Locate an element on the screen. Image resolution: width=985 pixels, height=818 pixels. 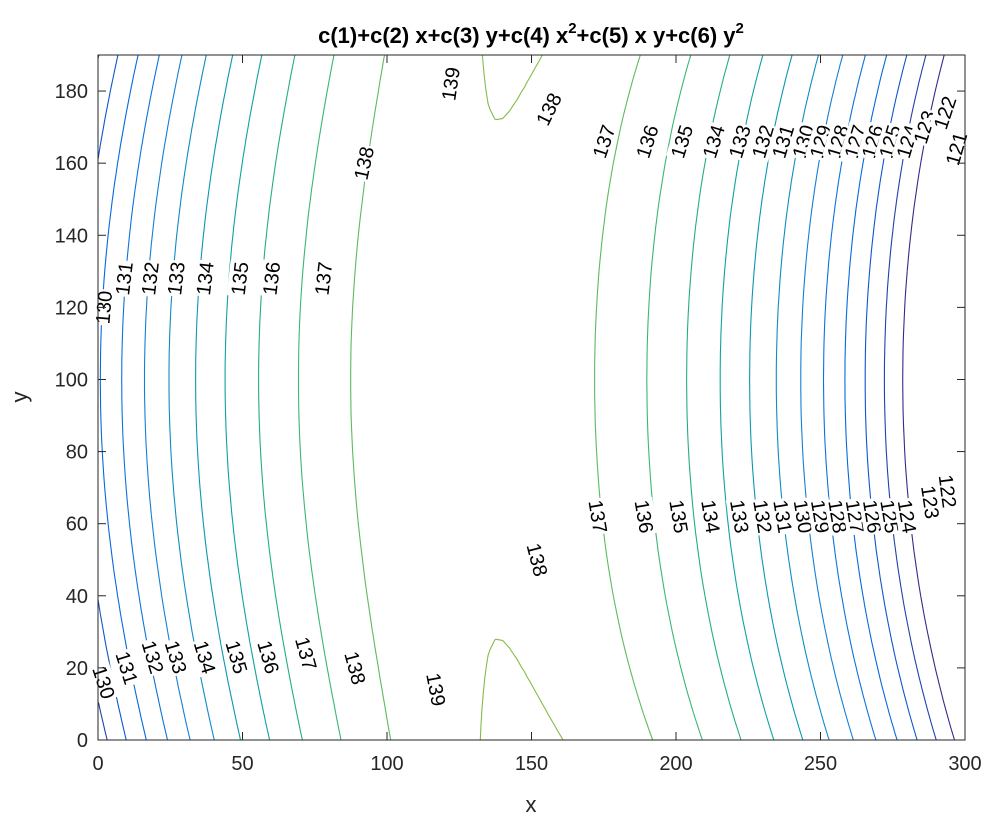
y-tick-label: 160 is located at coordinates (71, 164).